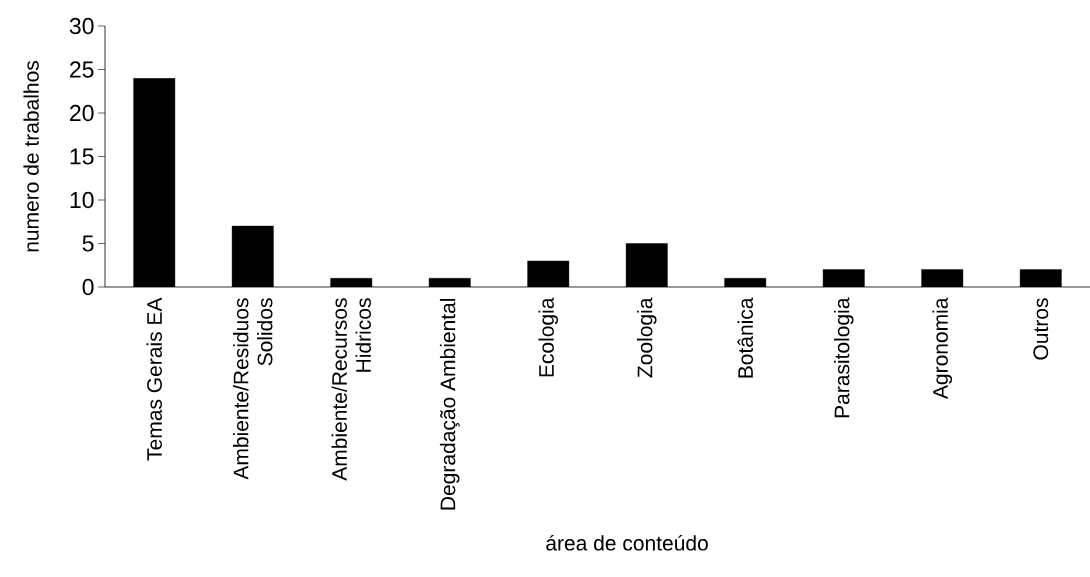 The width and height of the screenshot is (1090, 577). What do you see at coordinates (548, 337) in the screenshot?
I see `x-tick-label: Ecologia` at bounding box center [548, 337].